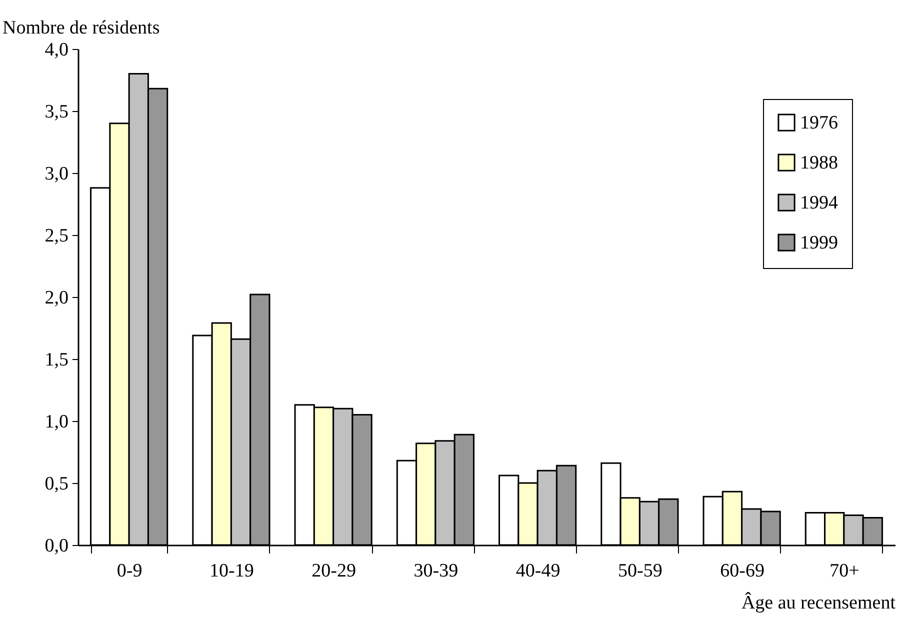 The height and width of the screenshot is (617, 909). What do you see at coordinates (538, 571) in the screenshot?
I see `x-tick-label: 40-49` at bounding box center [538, 571].